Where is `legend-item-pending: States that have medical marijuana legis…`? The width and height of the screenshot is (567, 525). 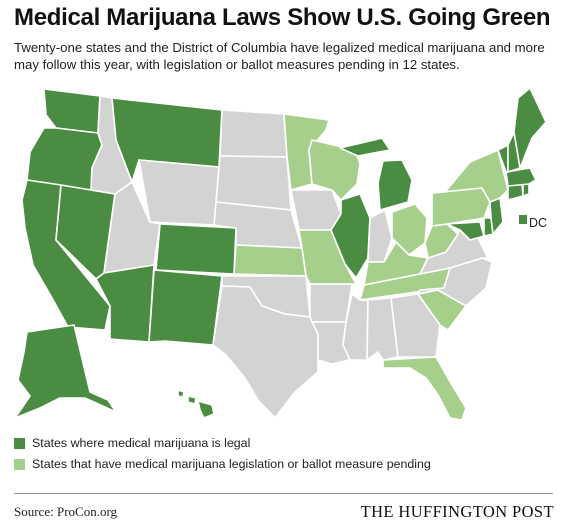
legend-item-pending: States that have medical marijuana legis… is located at coordinates (222, 464).